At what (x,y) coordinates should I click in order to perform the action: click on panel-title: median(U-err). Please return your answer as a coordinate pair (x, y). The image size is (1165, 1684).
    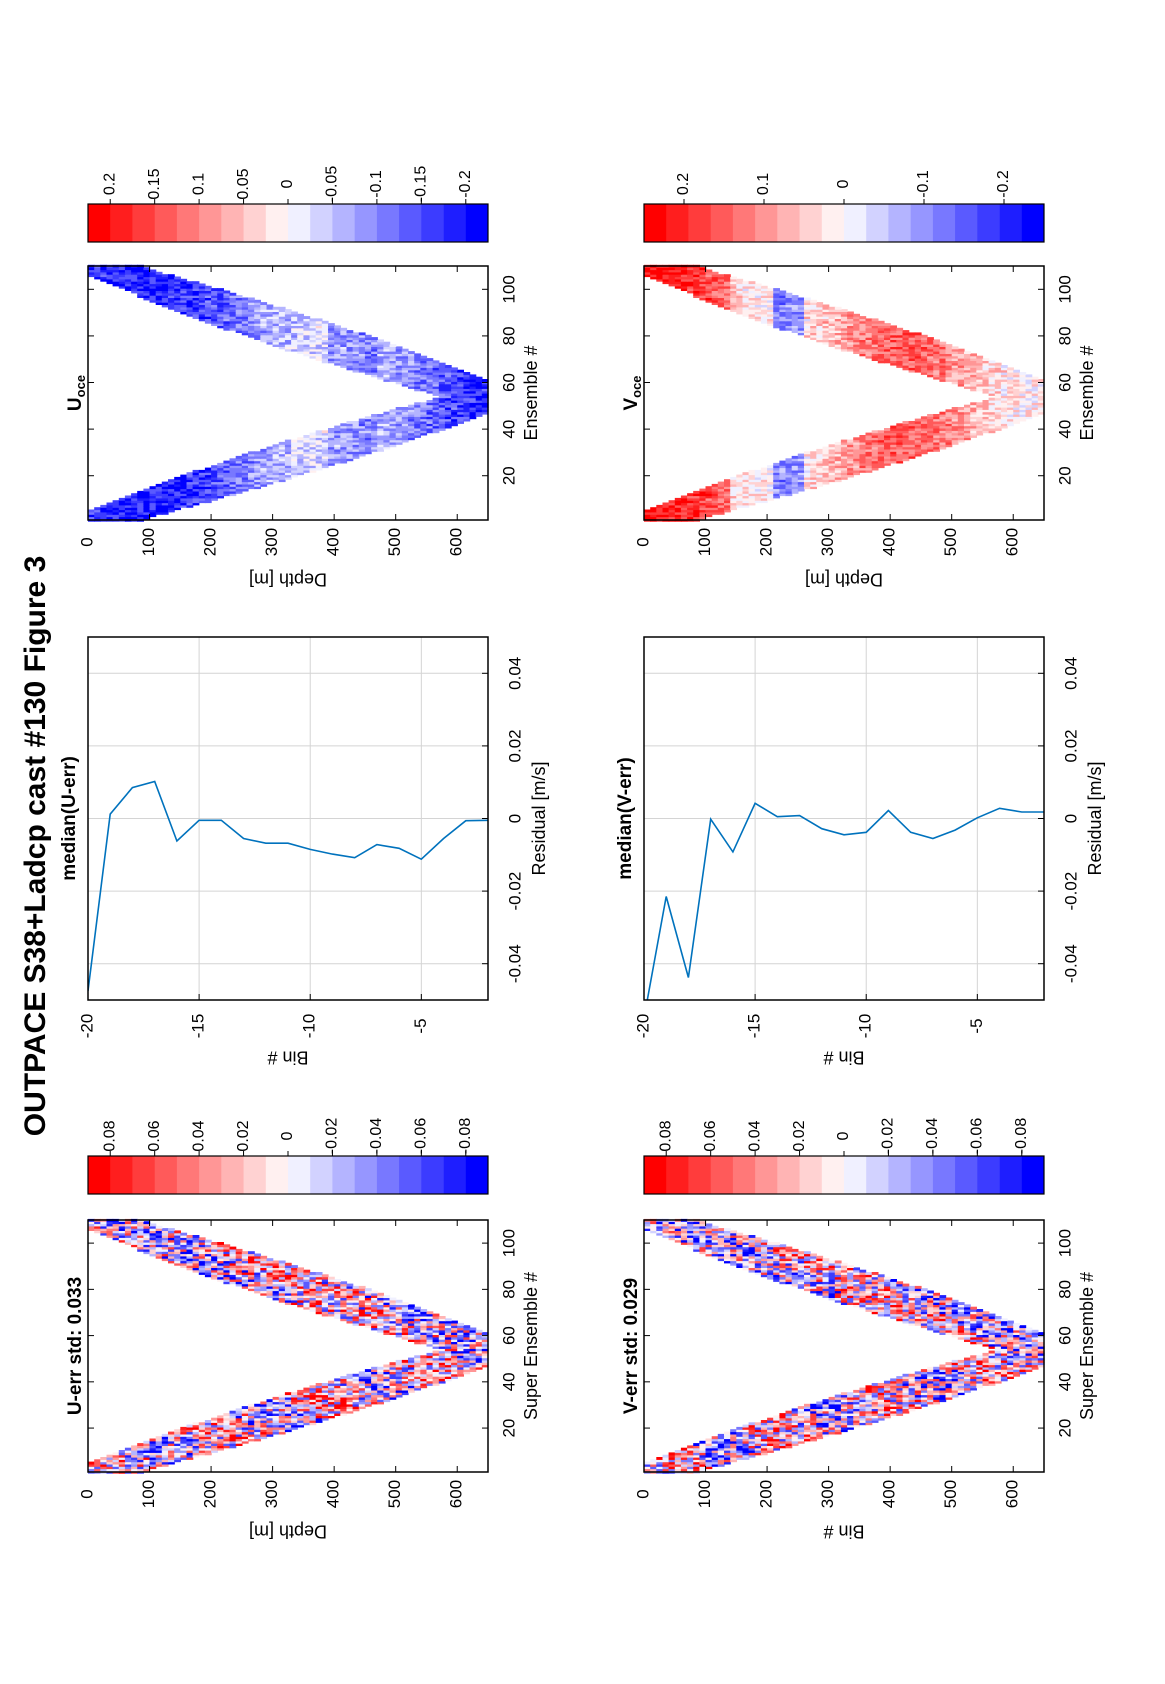
    Looking at the image, I should click on (69, 818).